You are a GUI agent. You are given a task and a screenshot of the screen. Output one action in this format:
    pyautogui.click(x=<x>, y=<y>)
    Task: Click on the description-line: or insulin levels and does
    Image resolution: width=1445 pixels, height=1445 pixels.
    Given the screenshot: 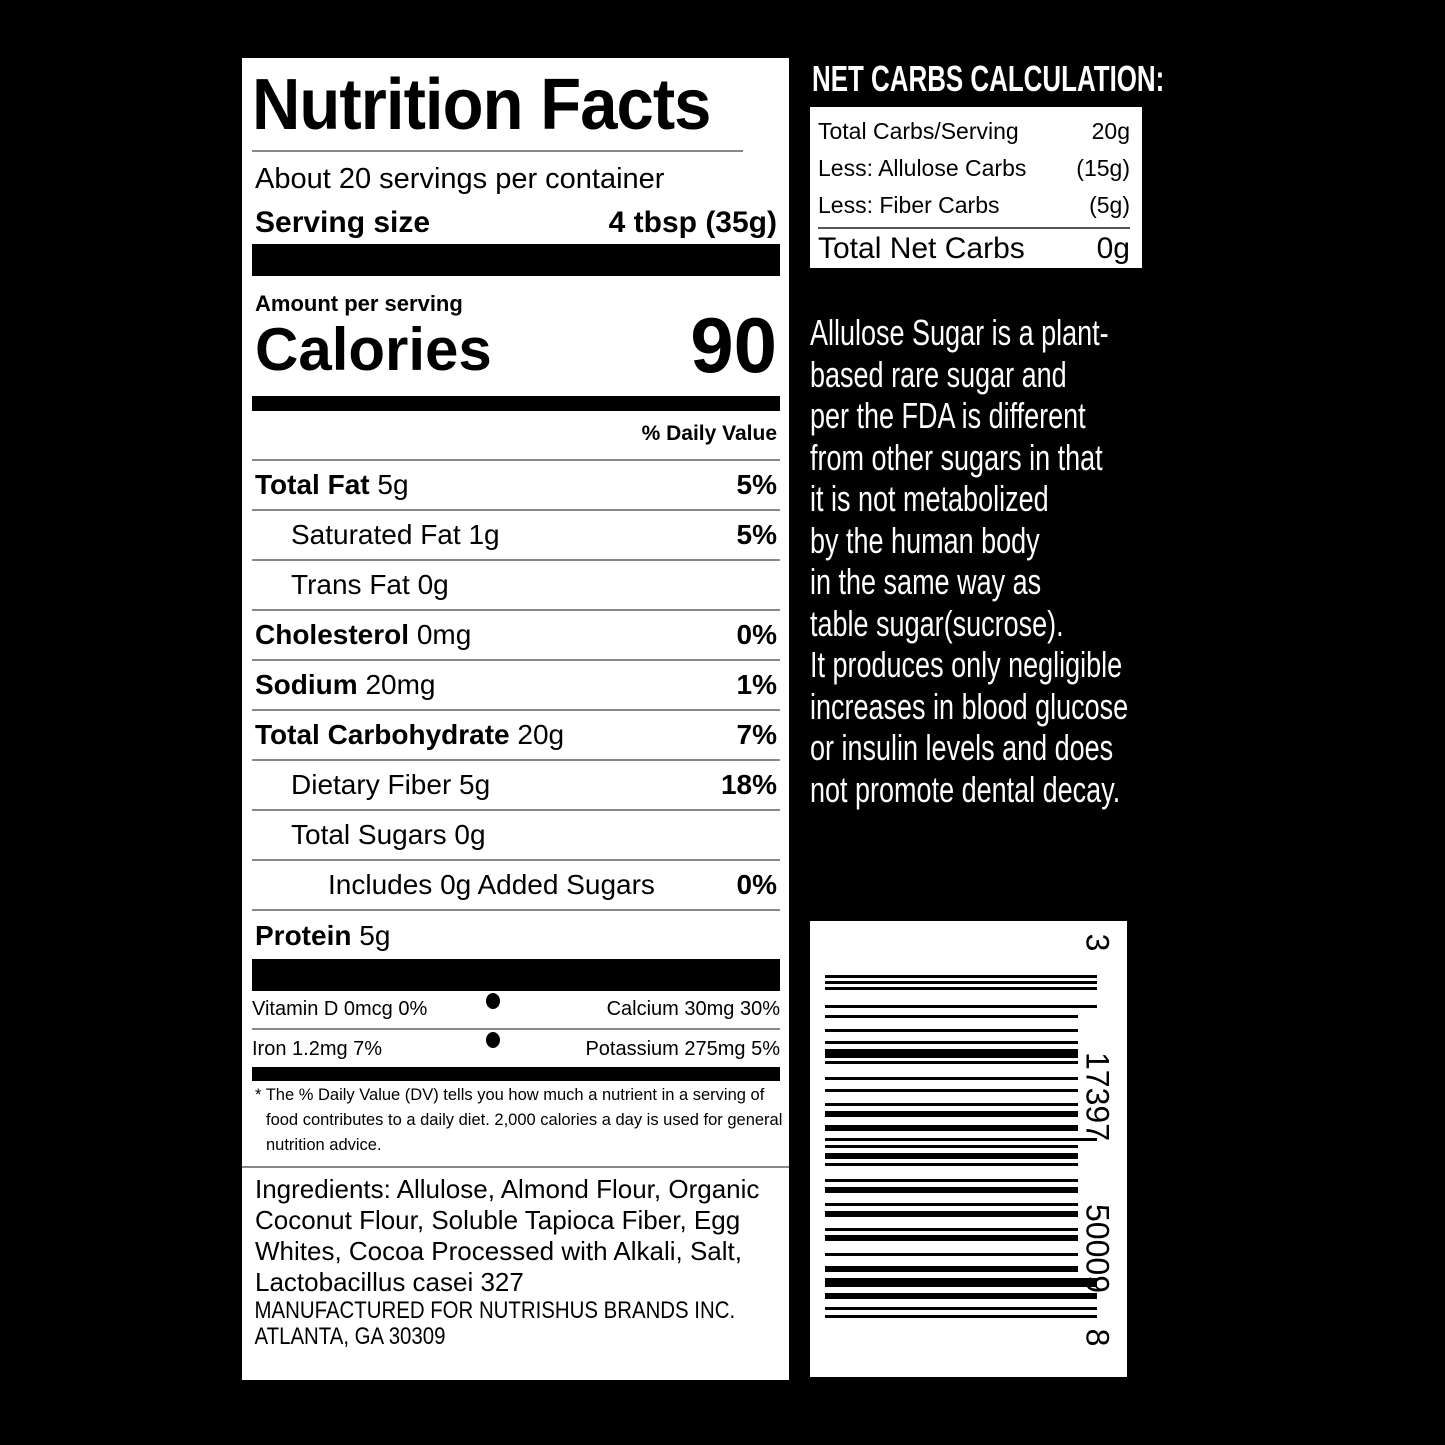 What is the action you would take?
    pyautogui.click(x=962, y=747)
    